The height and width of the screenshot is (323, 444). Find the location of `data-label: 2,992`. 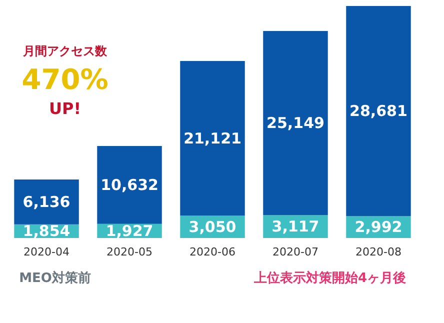

data-label: 2,992 is located at coordinates (378, 227).